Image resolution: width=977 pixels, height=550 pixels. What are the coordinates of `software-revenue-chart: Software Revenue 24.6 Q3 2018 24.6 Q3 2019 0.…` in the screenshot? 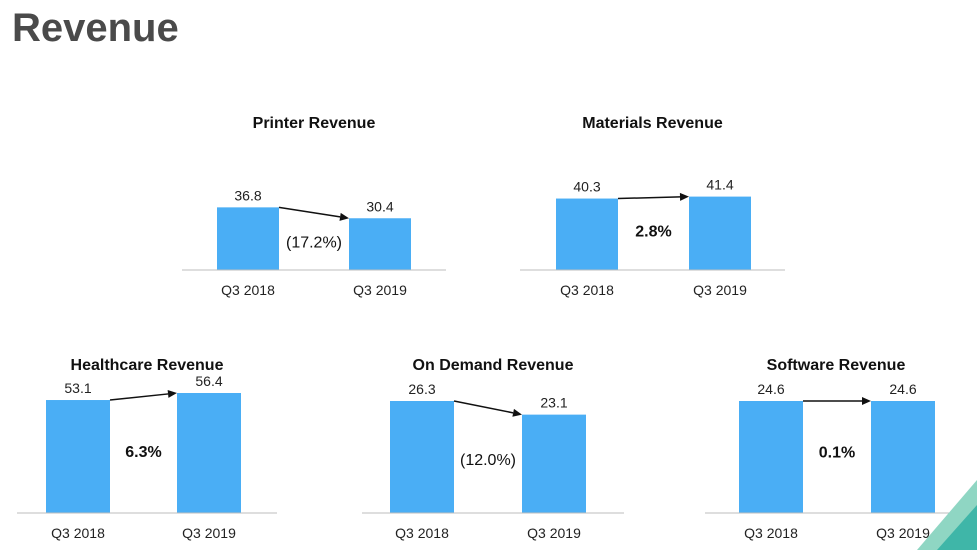 It's located at (836, 447).